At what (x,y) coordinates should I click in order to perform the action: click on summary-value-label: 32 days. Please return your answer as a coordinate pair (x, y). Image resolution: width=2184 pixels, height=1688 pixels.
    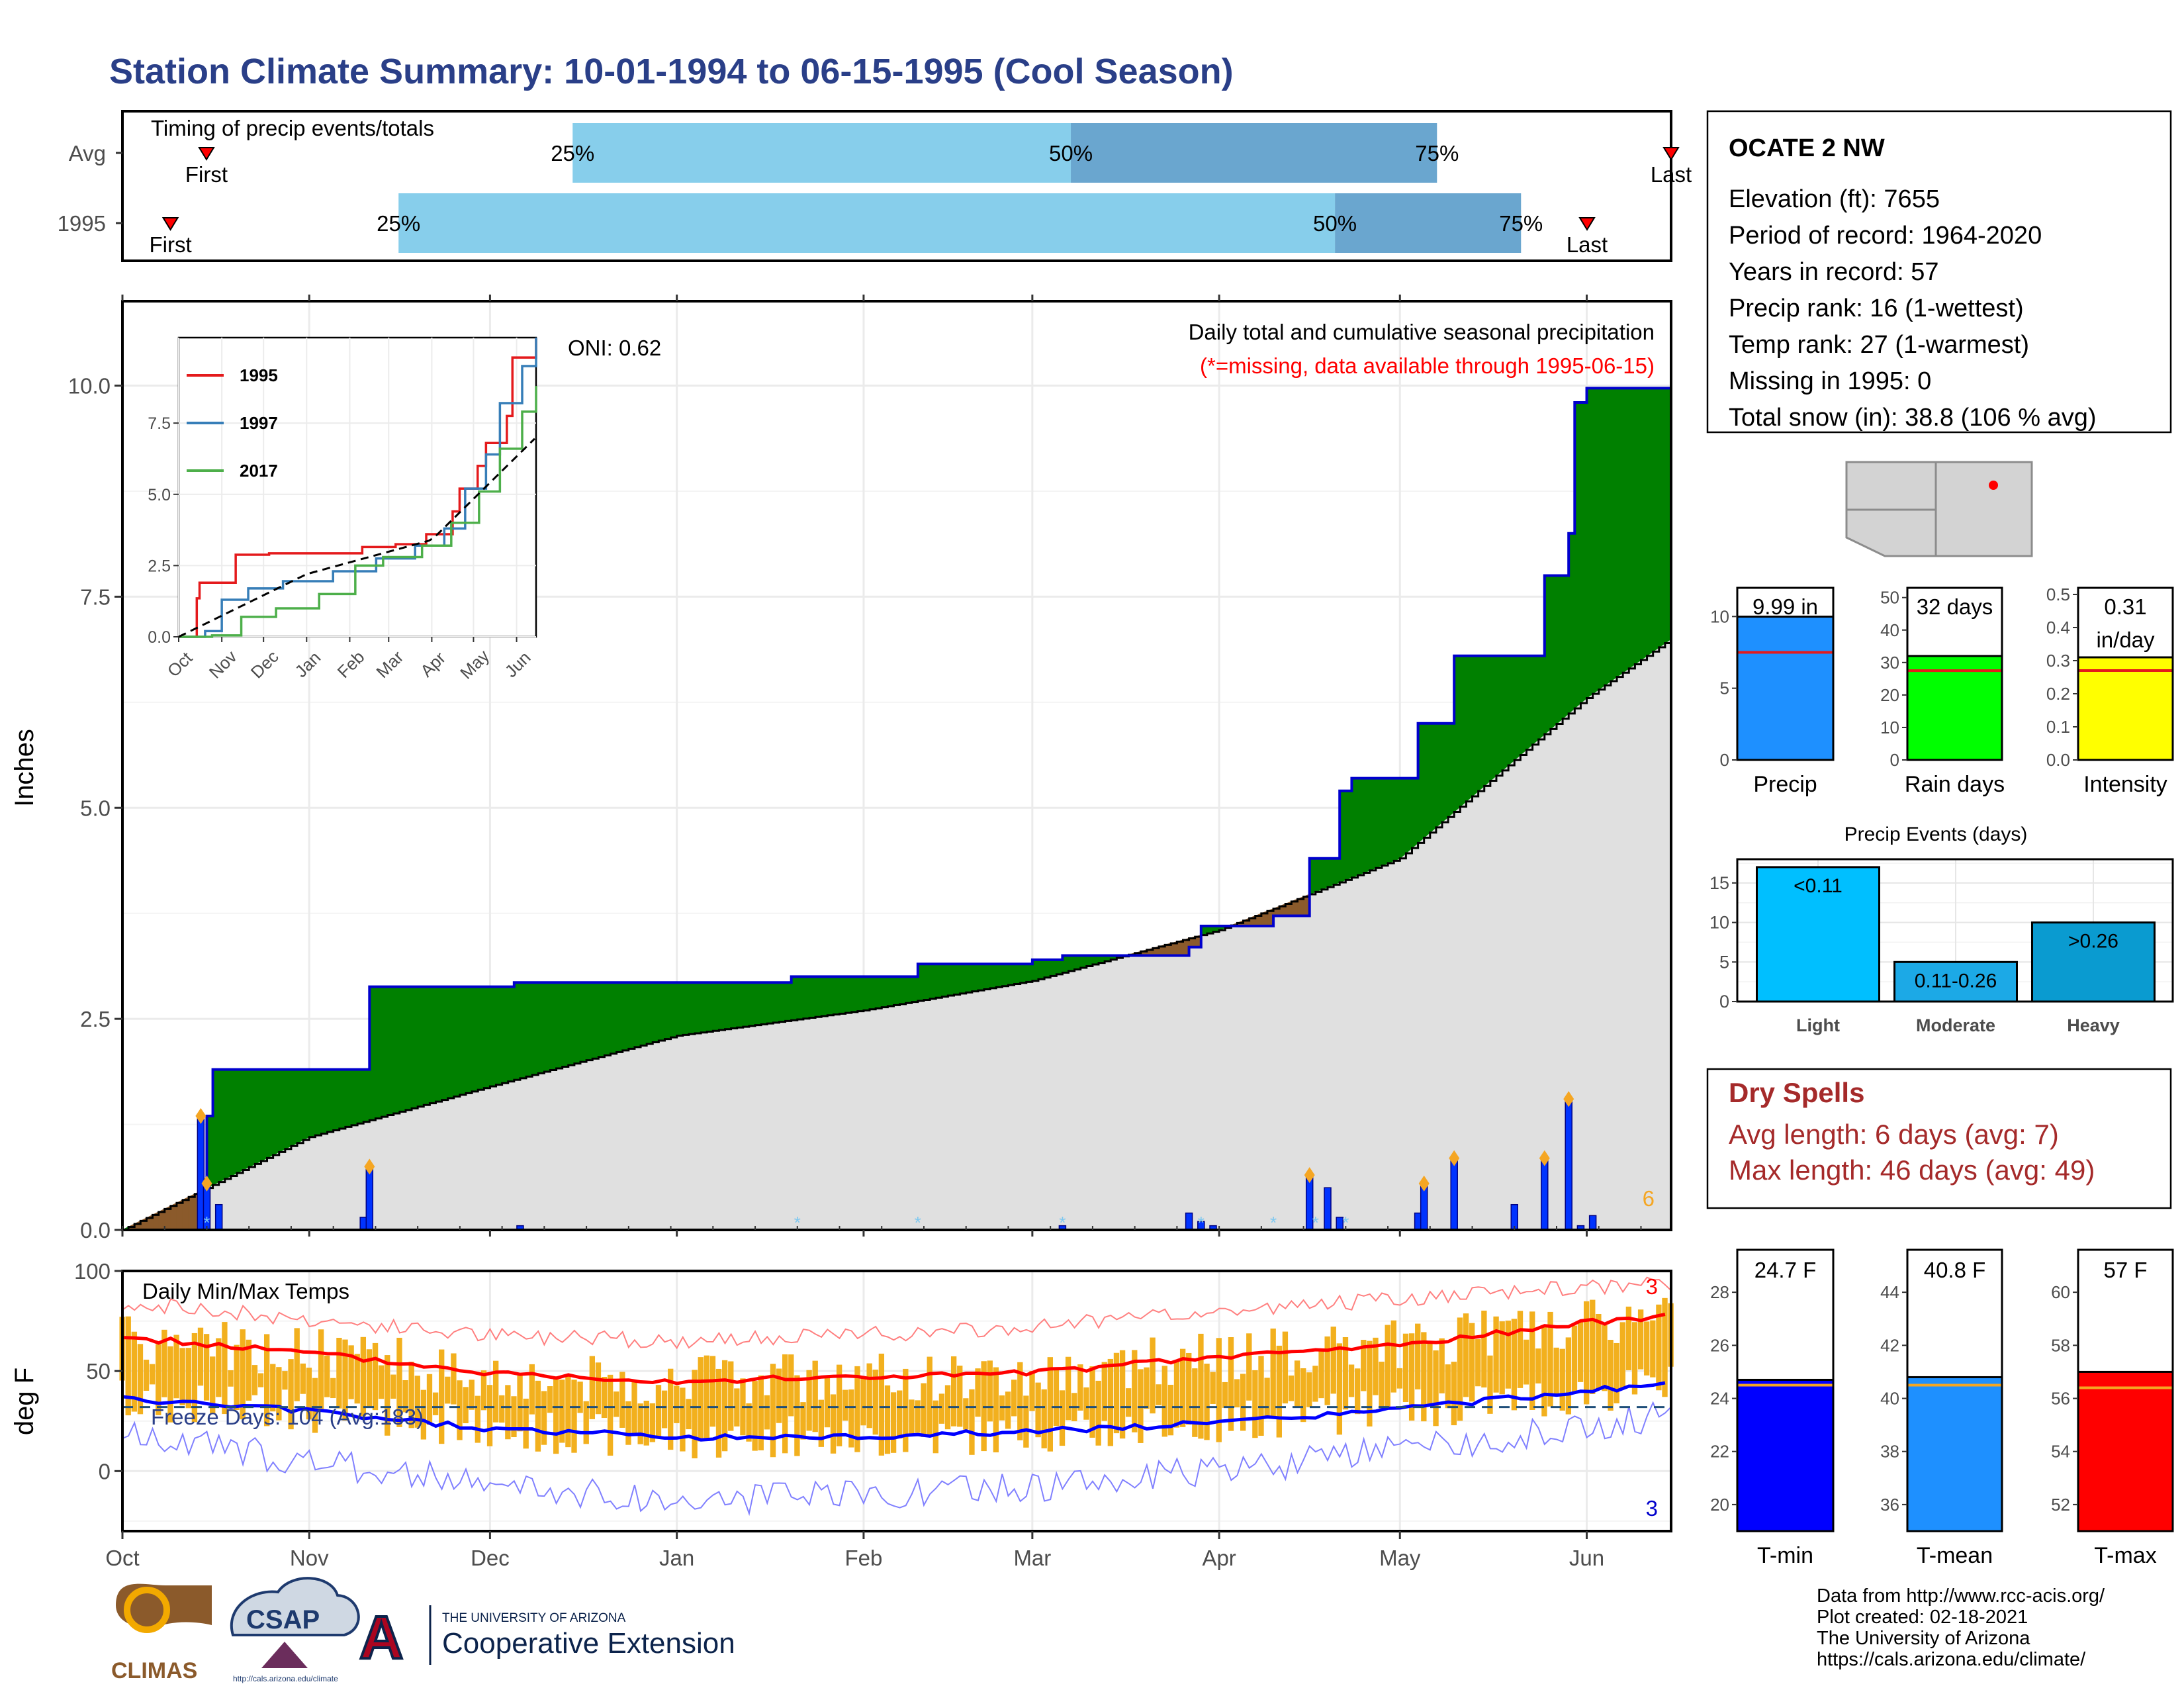
    Looking at the image, I should click on (1955, 606).